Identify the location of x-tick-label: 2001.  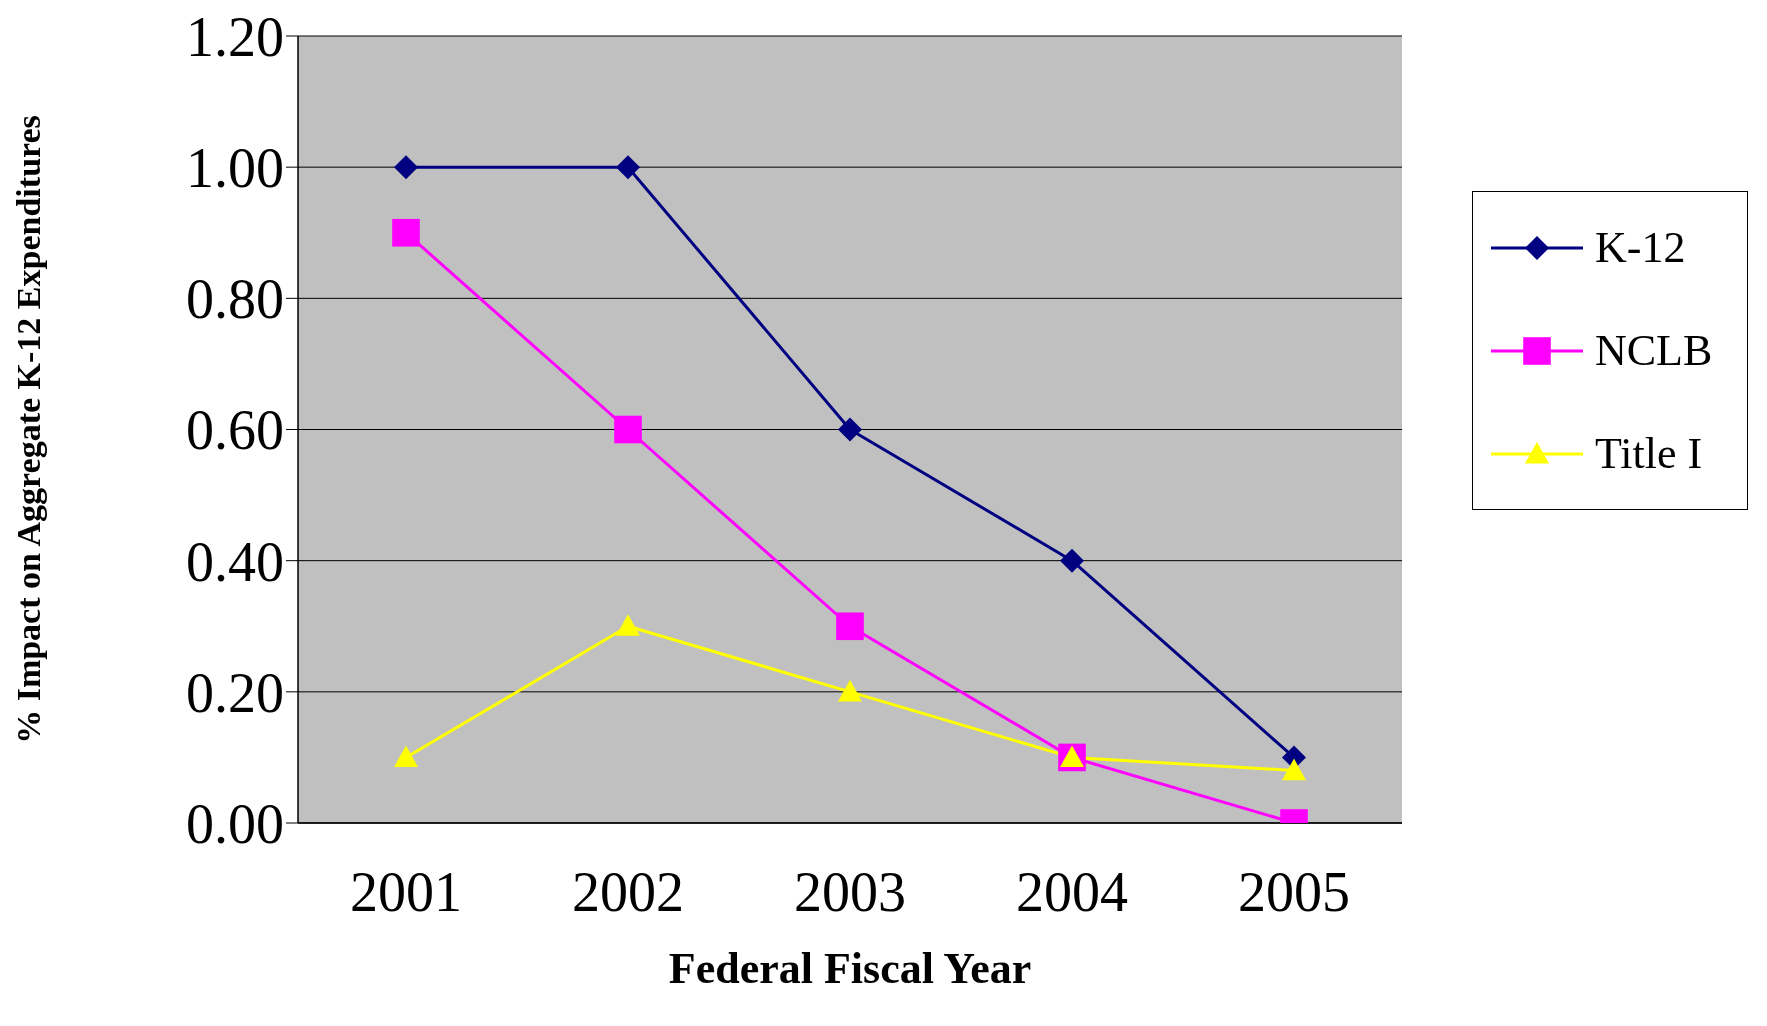
(406, 891).